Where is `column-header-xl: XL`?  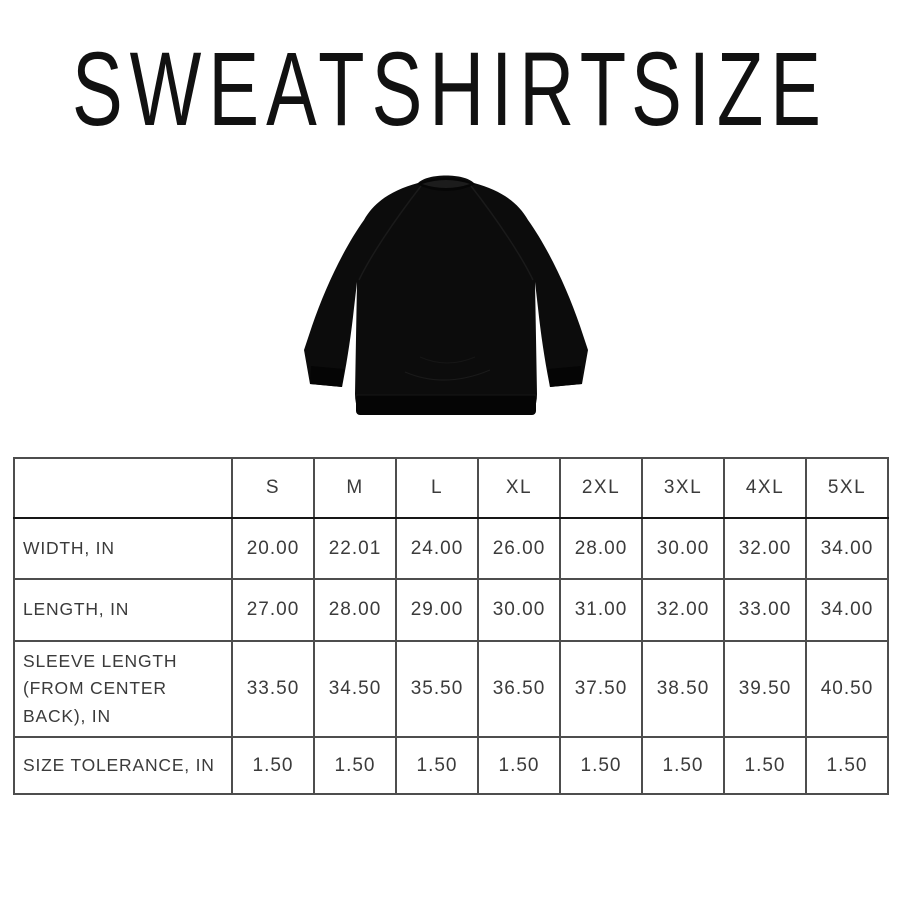 column-header-xl: XL is located at coordinates (519, 488).